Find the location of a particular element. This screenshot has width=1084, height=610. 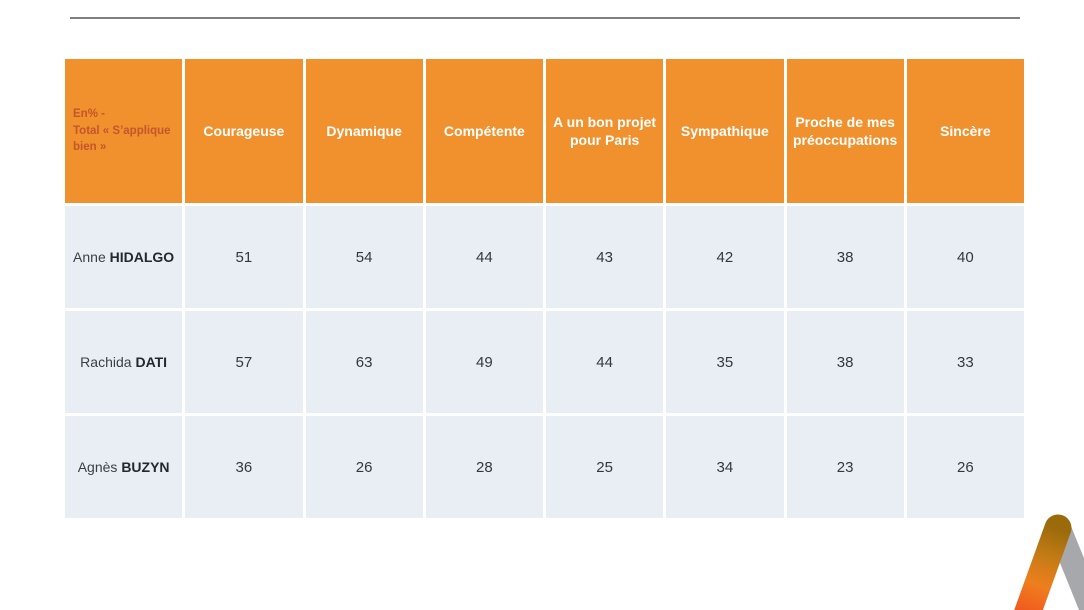

column-header-bon-projet: A un bon projet pour Paris is located at coordinates (605, 131).